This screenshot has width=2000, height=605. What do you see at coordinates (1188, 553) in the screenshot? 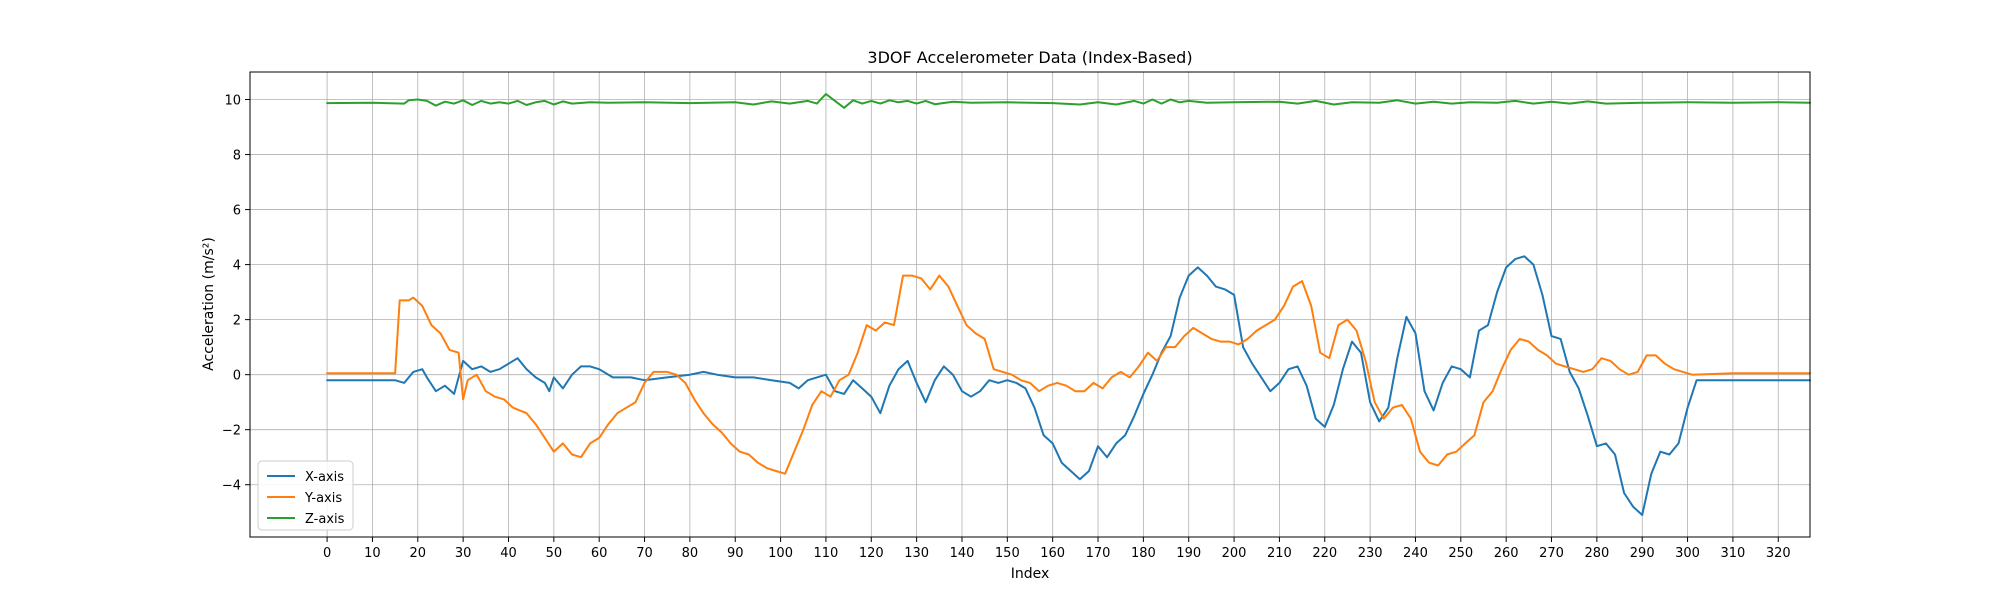
I see `x-tick-label: 190` at bounding box center [1188, 553].